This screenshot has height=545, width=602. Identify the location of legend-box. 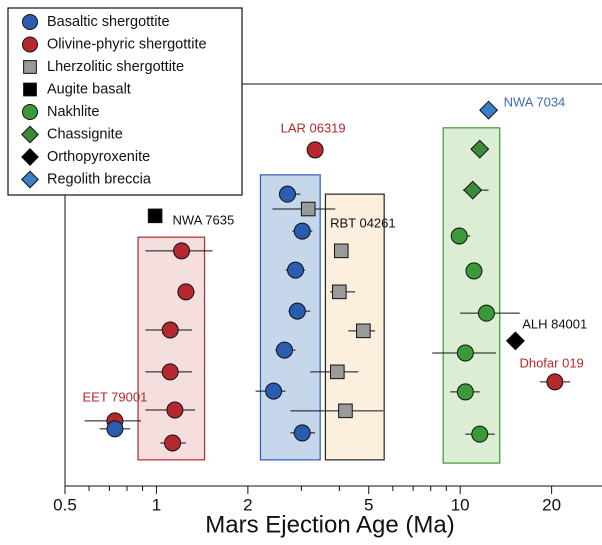
(125, 101).